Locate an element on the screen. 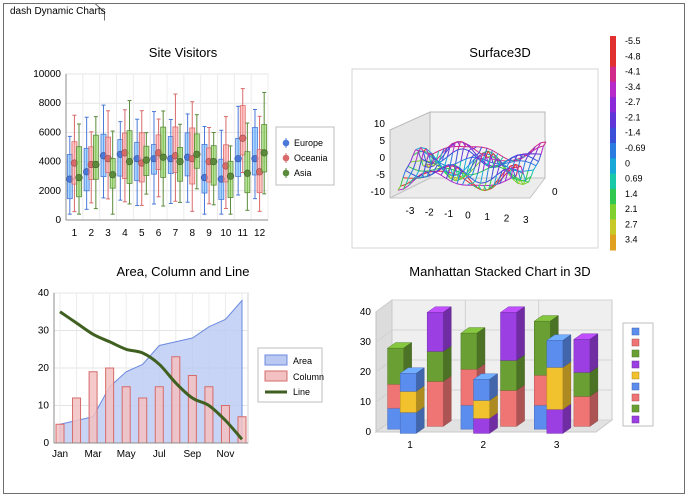 Image resolution: width=690 pixels, height=499 pixels. median-marker is located at coordinates (264, 153).